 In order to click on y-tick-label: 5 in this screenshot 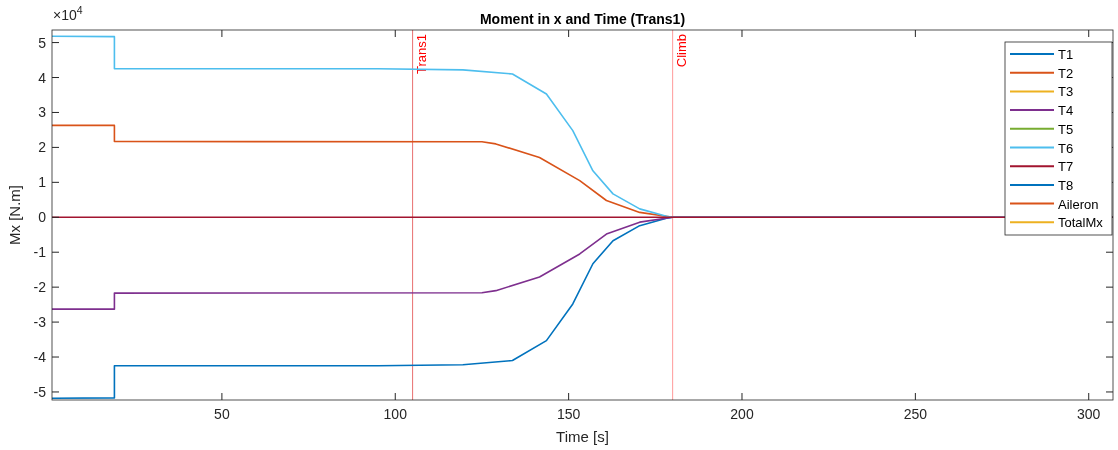, I will do `click(42, 42)`.